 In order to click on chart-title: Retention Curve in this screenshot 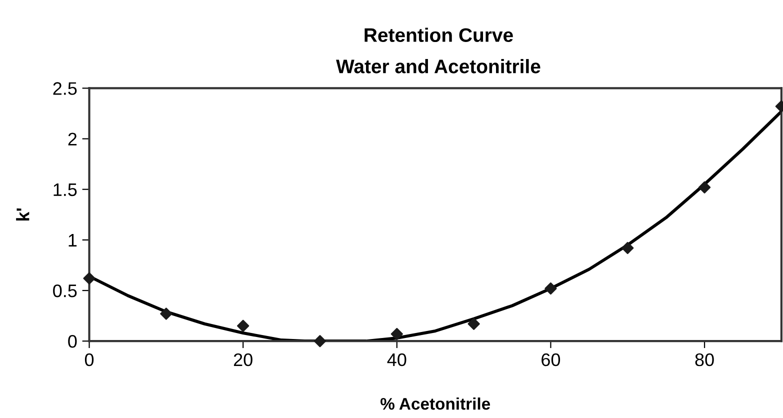, I will do `click(438, 35)`.